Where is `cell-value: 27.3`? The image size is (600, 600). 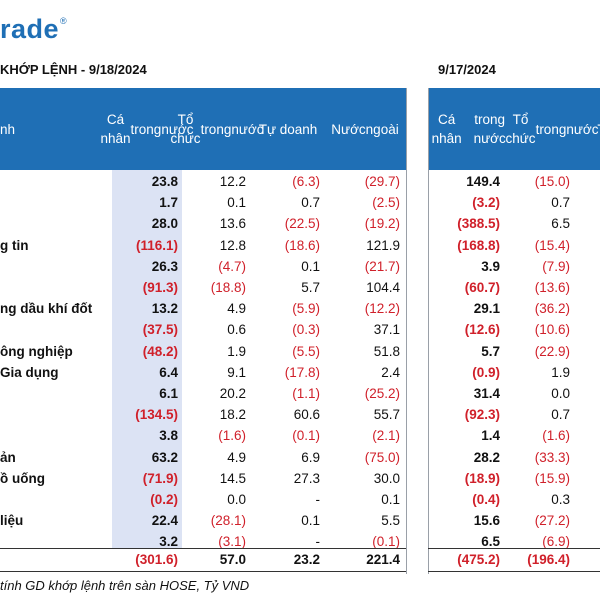
cell-value: 27.3 is located at coordinates (306, 478).